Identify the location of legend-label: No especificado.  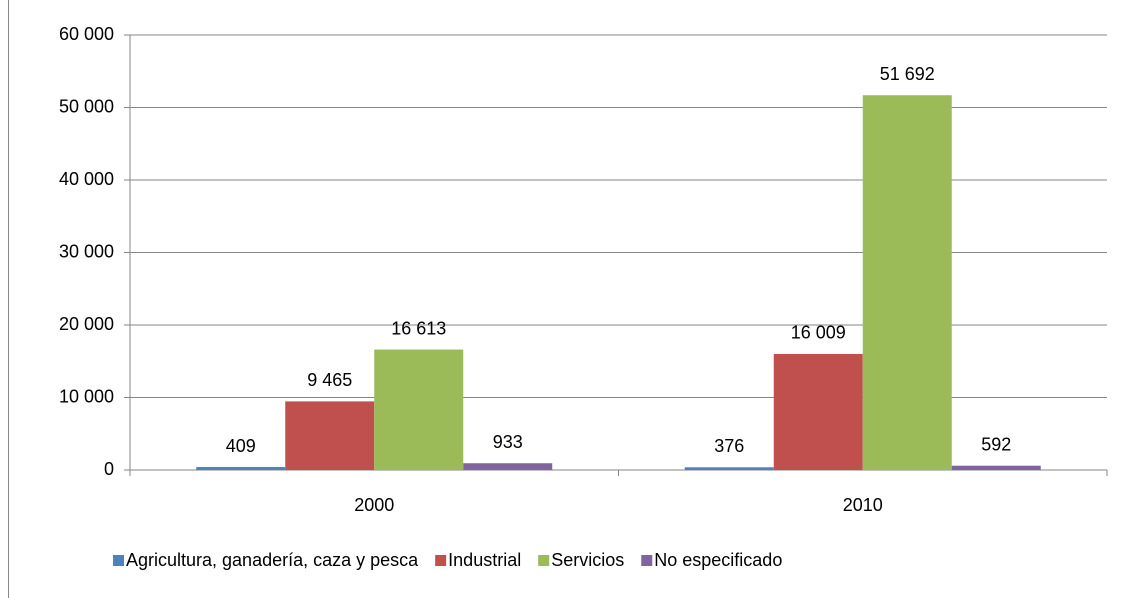
(718, 560).